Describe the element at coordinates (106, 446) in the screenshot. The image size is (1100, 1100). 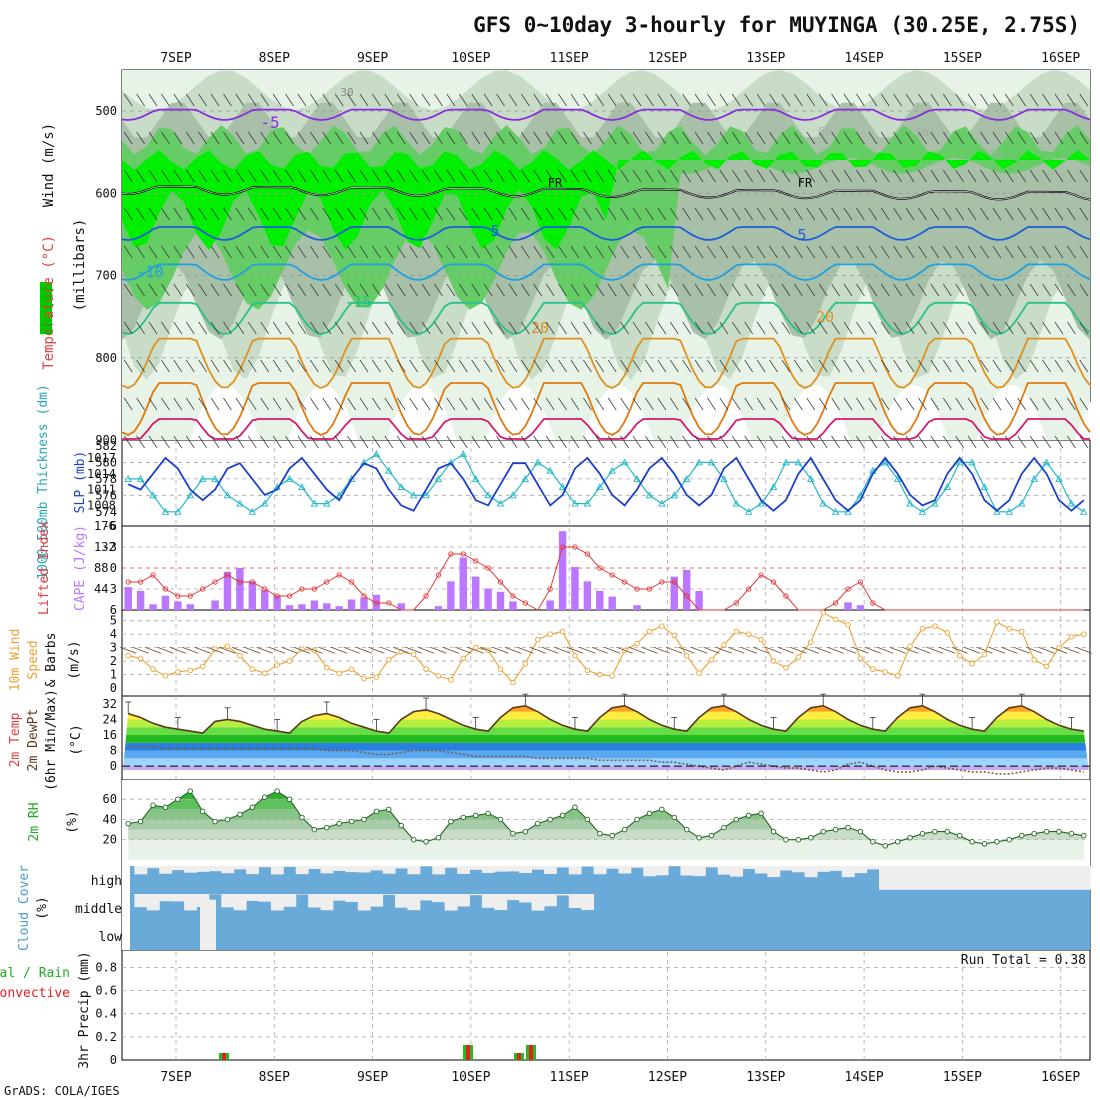
I see `thickness-tick: 582` at that location.